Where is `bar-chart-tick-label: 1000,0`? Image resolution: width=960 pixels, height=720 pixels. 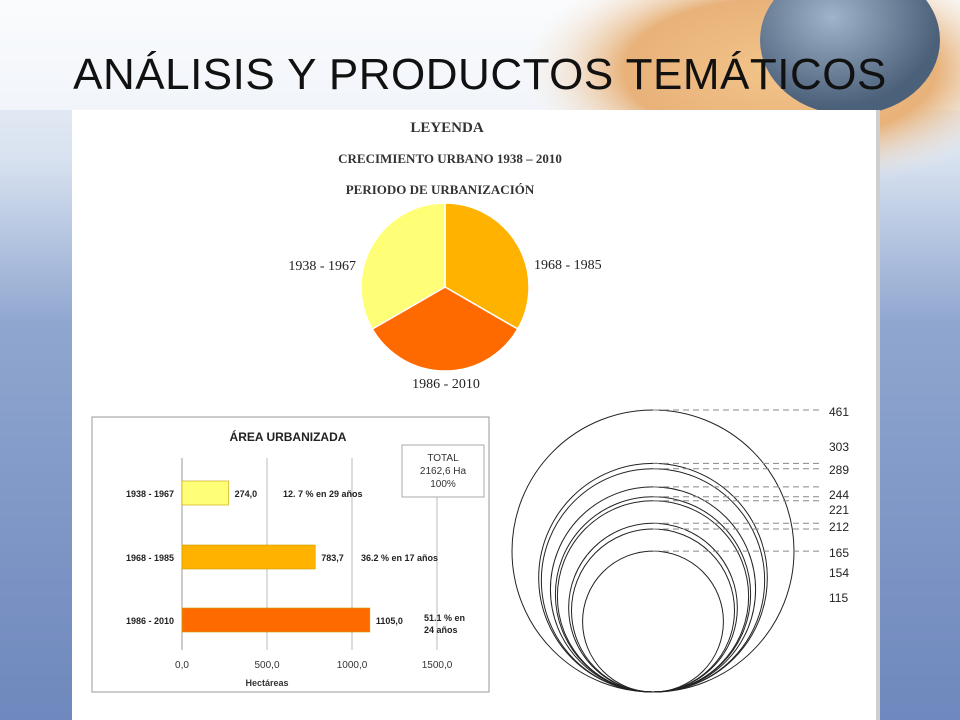 bar-chart-tick-label: 1000,0 is located at coordinates (352, 665).